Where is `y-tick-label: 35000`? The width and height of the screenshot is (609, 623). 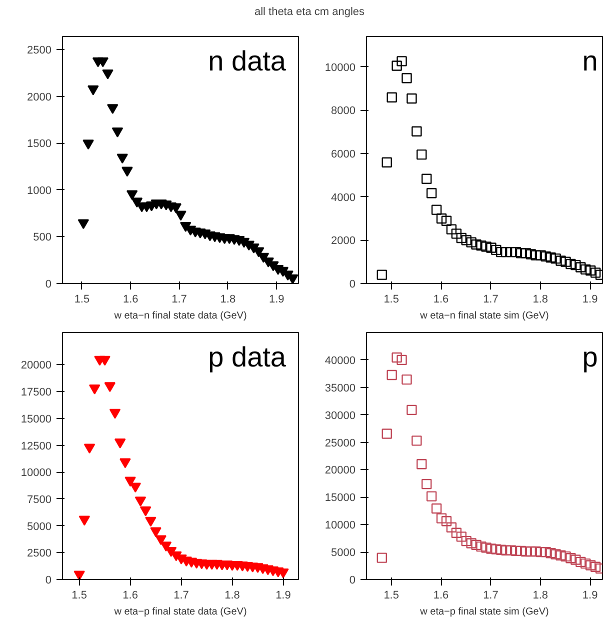 y-tick-label: 35000 is located at coordinates (340, 388).